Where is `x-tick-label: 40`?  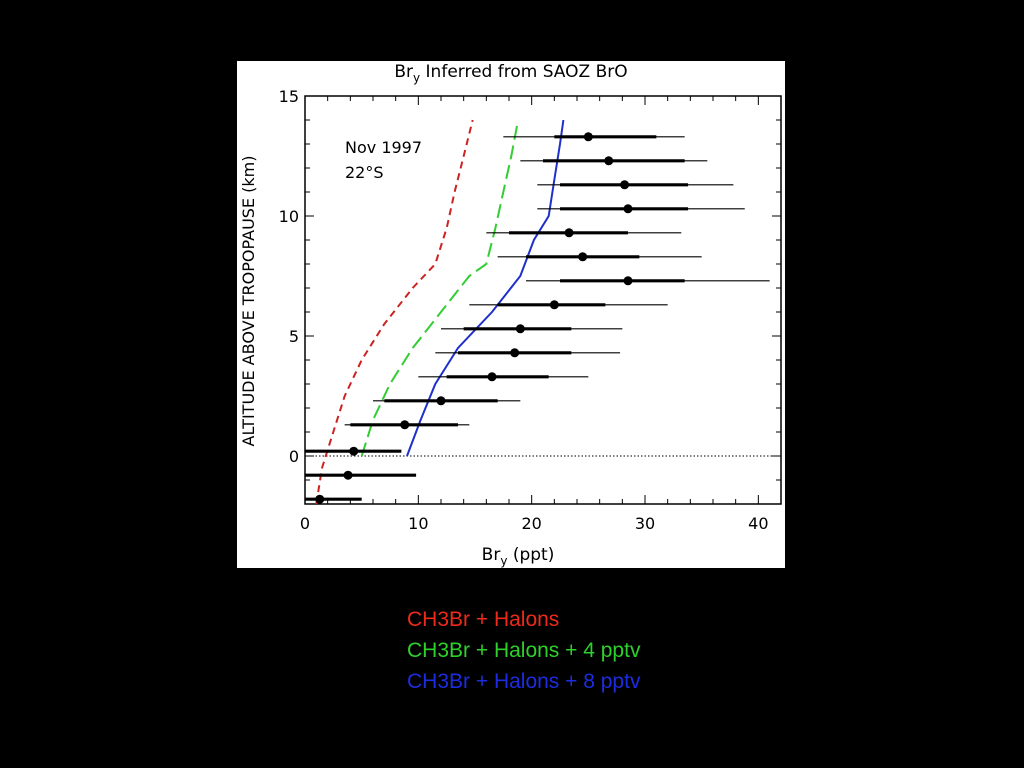
x-tick-label: 40 is located at coordinates (758, 523).